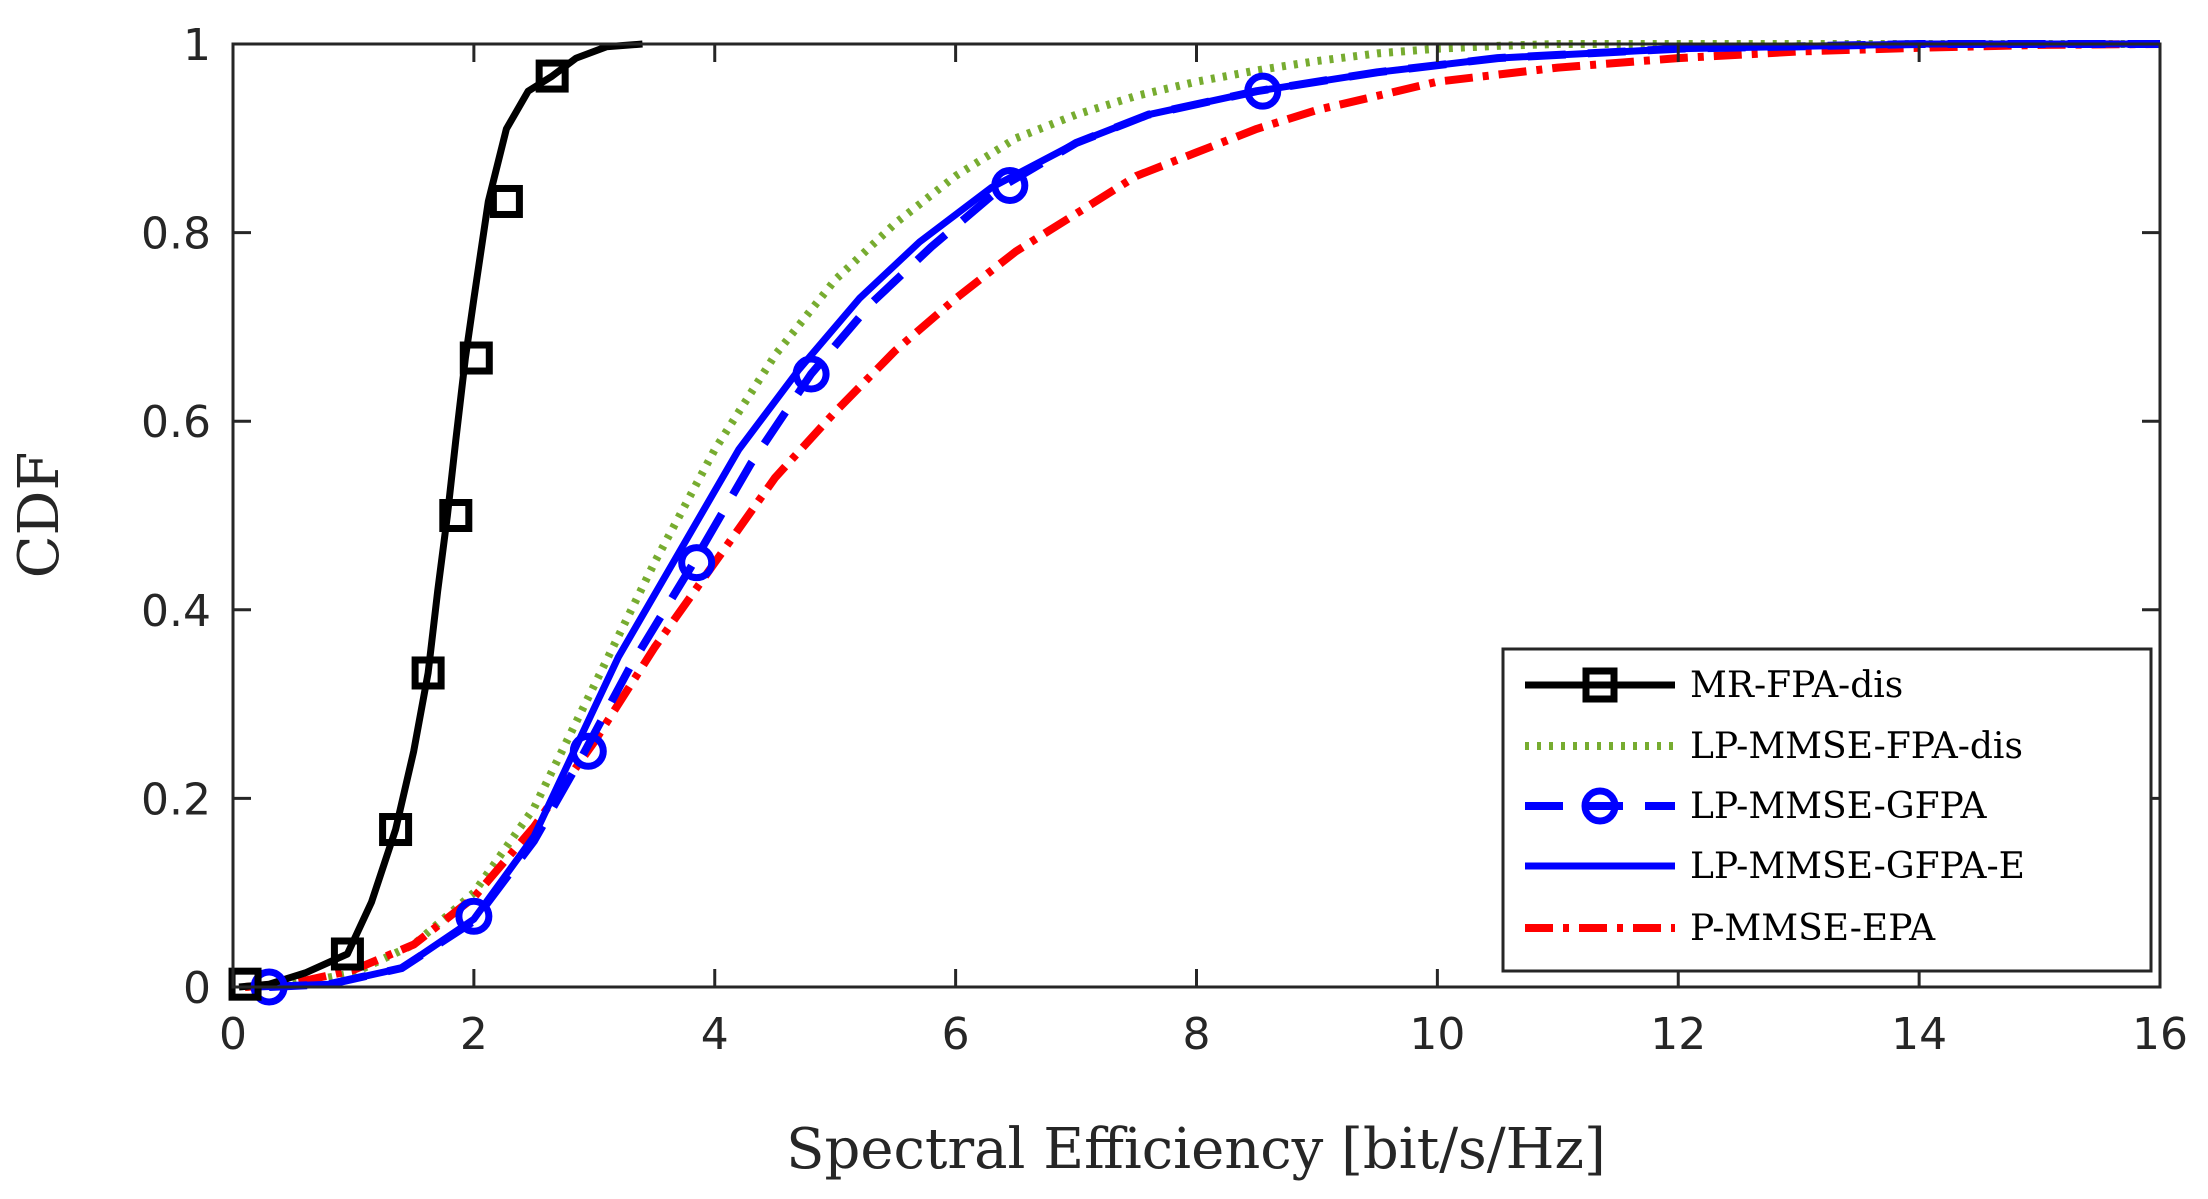  I want to click on legend-entry-lp-mmse-gfpa: LP-MMSE-GFPA, so click(1756, 806).